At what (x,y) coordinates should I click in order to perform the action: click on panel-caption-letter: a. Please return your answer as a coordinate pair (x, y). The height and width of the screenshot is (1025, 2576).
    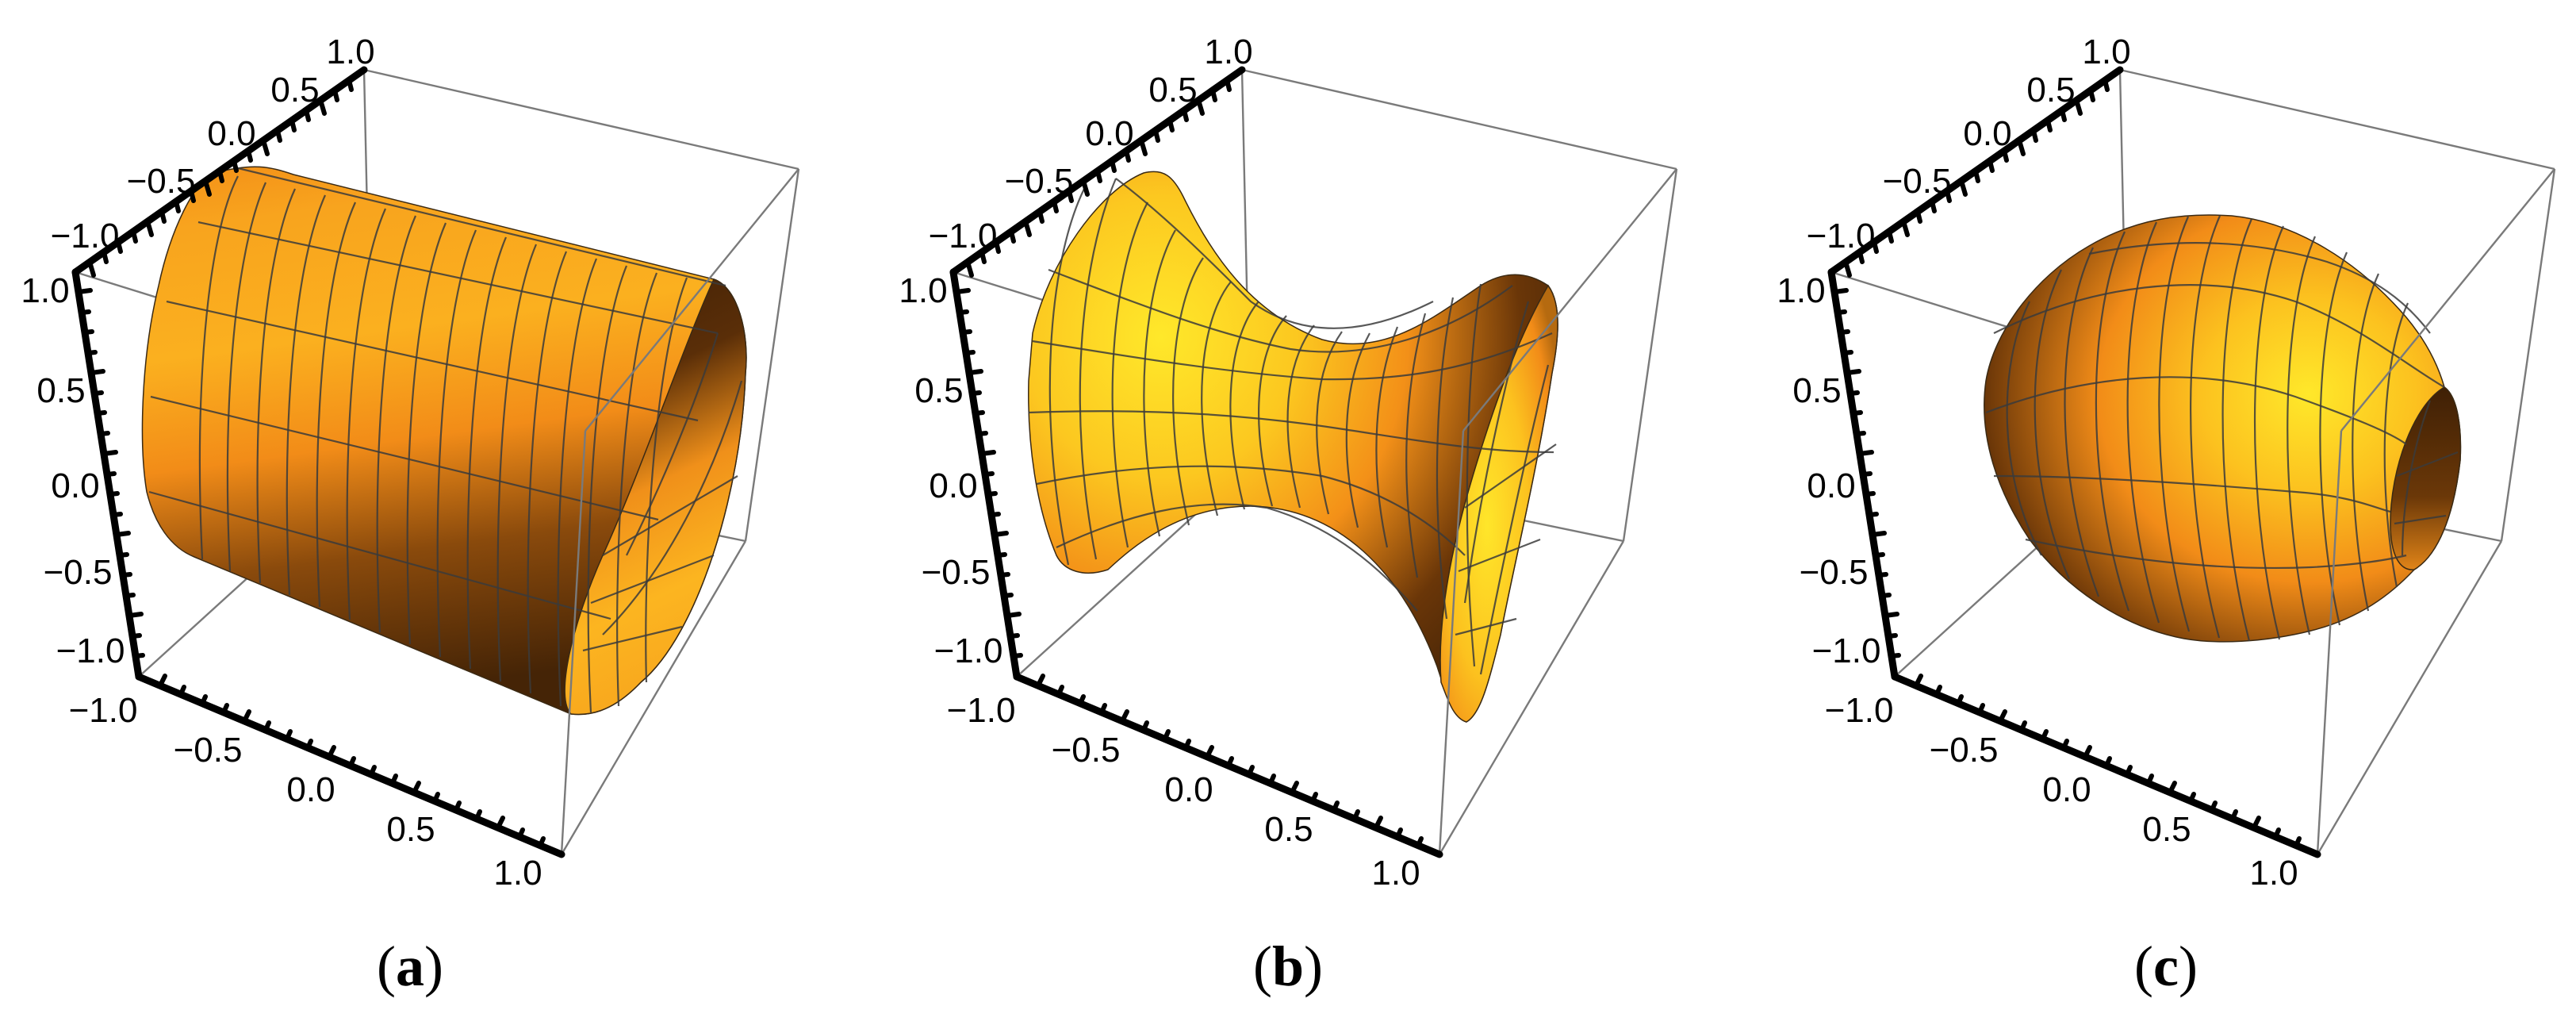
    Looking at the image, I should click on (410, 966).